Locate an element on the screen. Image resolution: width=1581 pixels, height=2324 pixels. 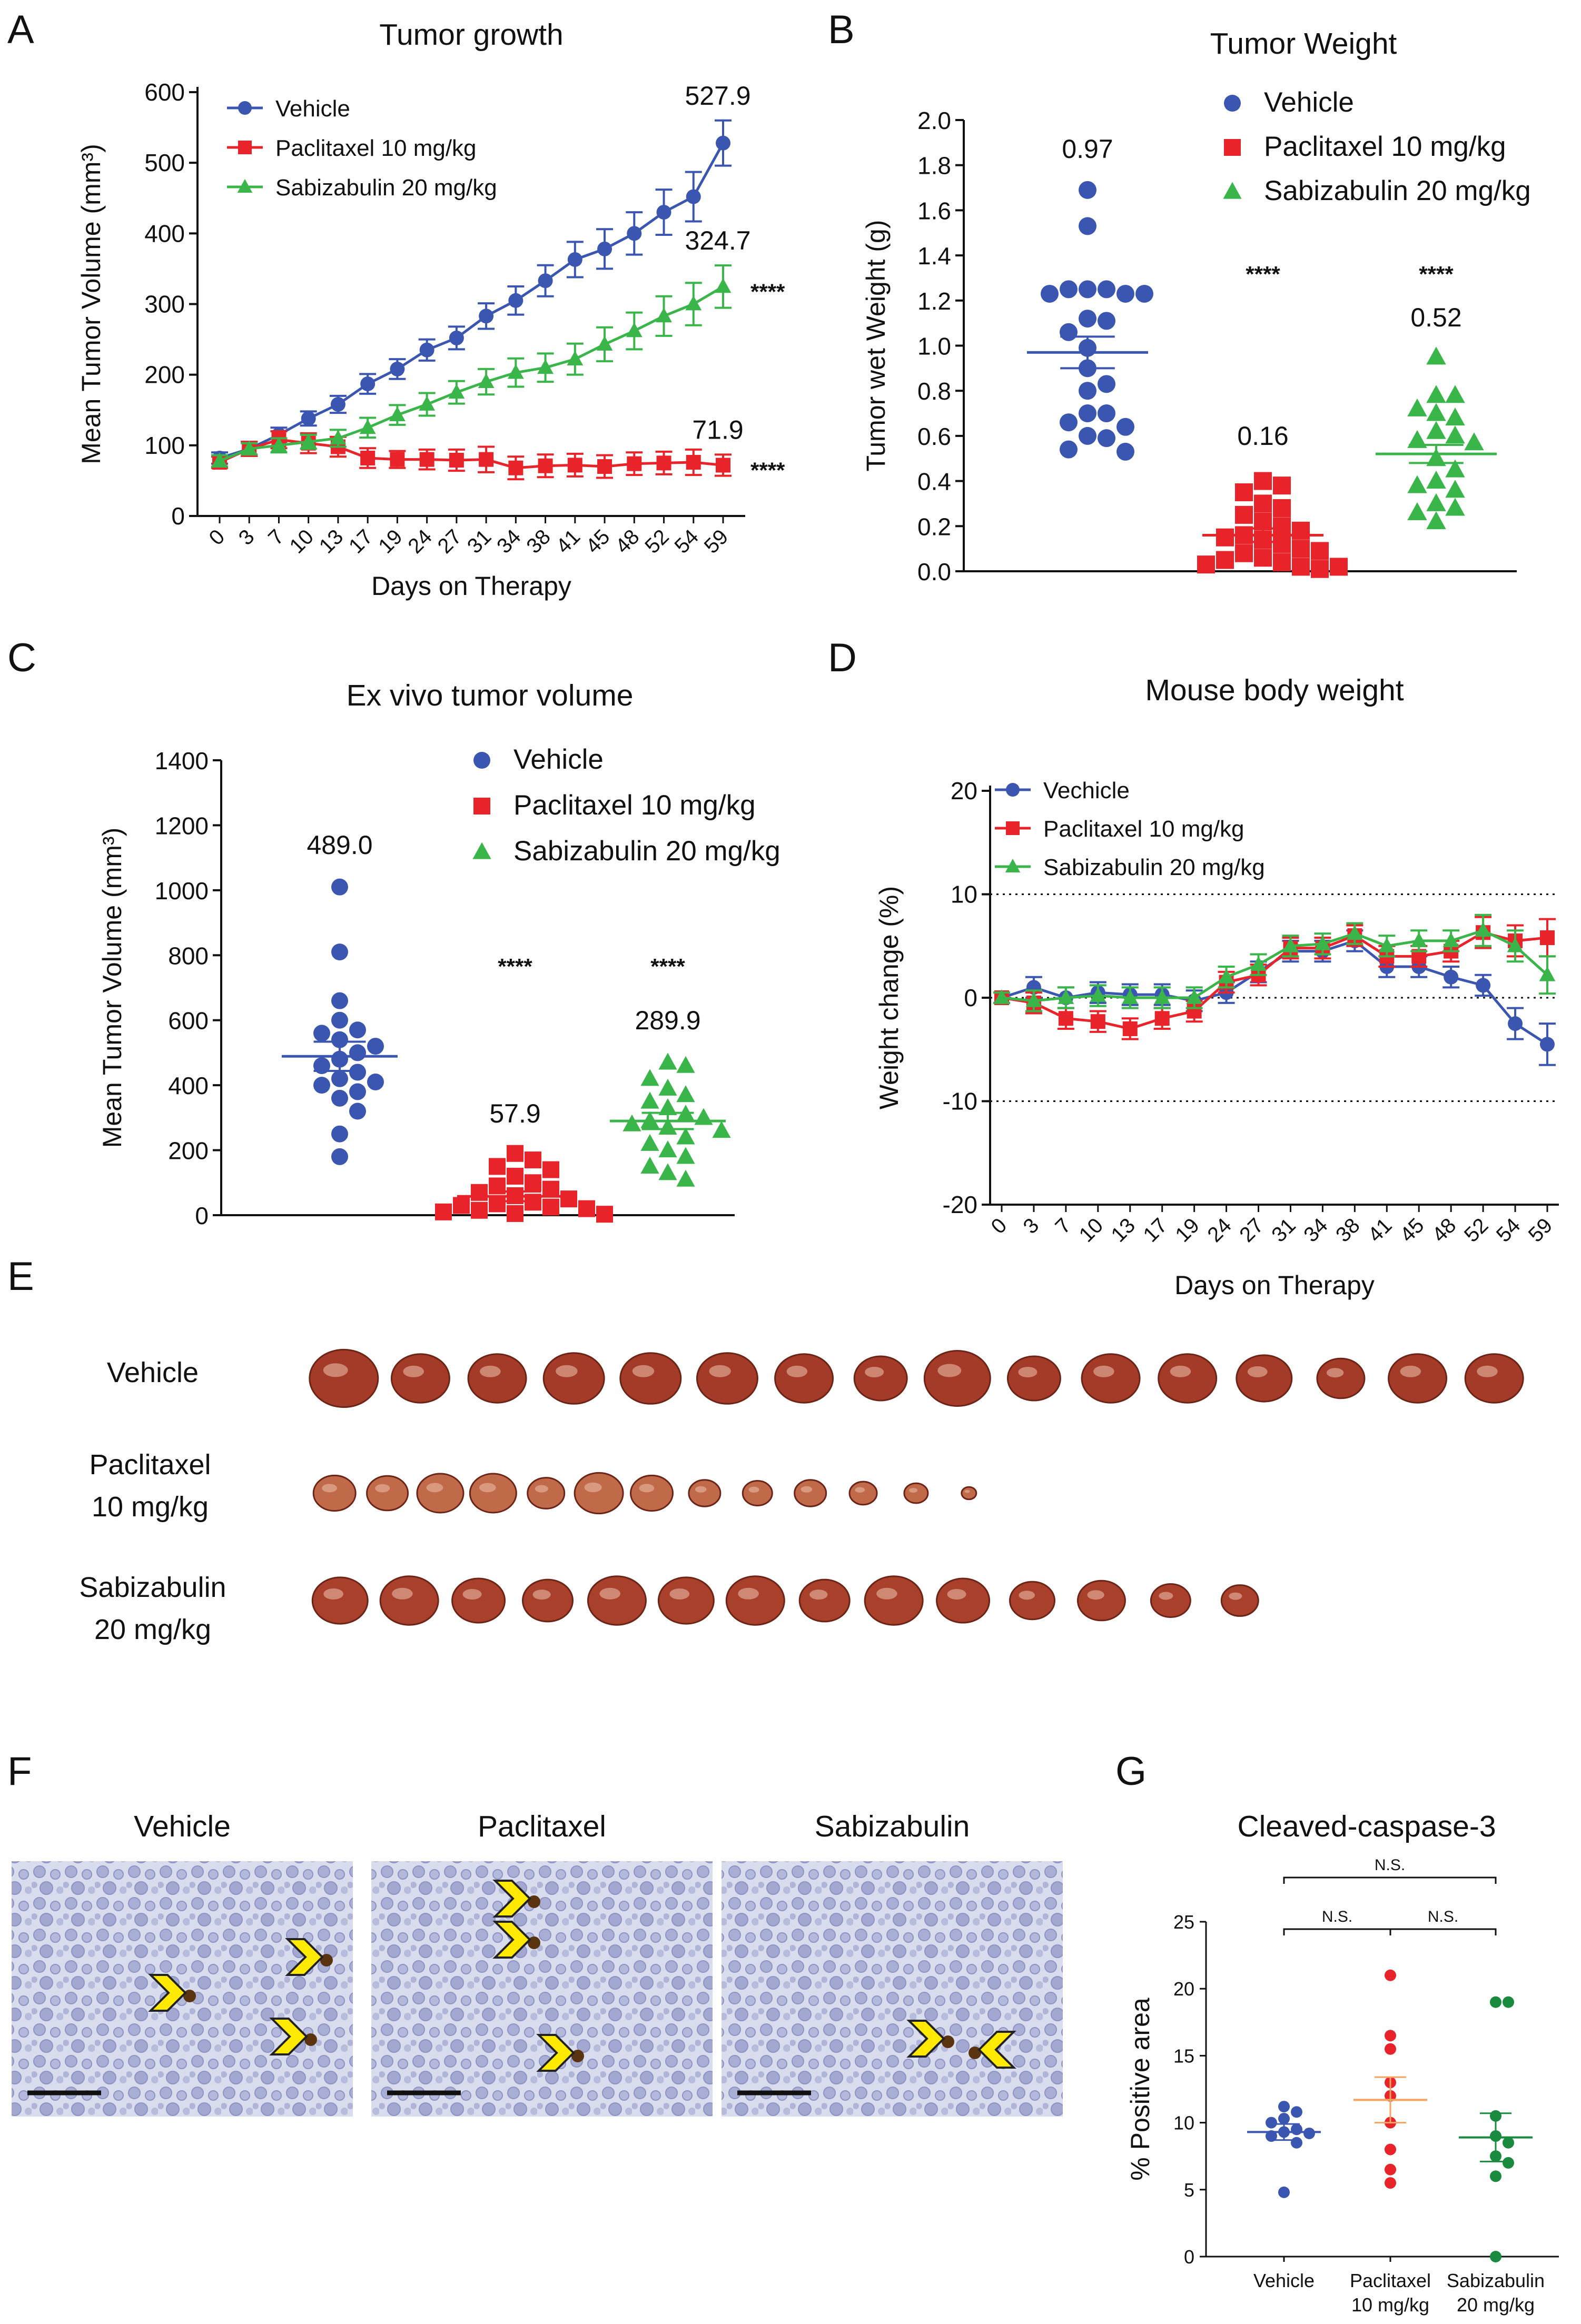
y-tick-label: 20 is located at coordinates (1183, 1989).